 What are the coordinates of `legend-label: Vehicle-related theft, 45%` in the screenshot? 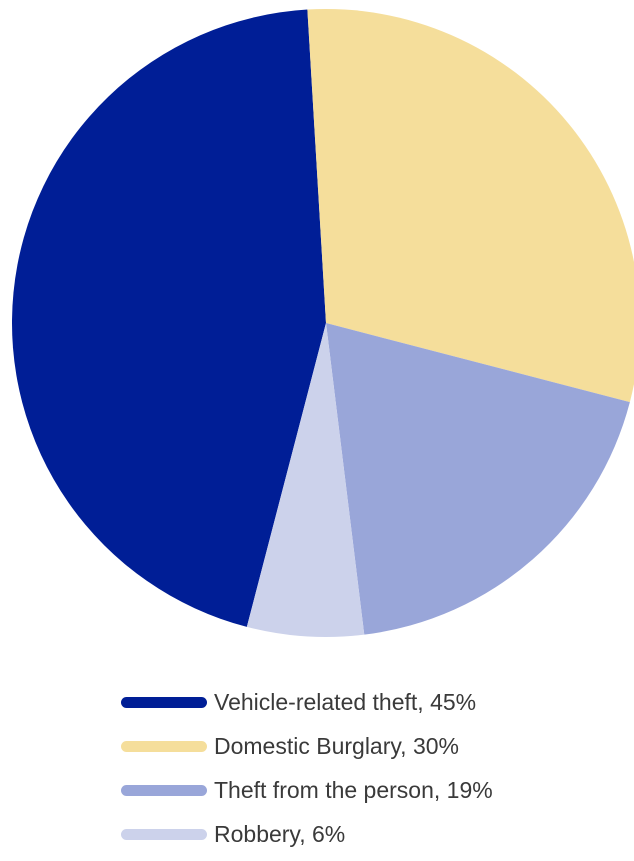 It's located at (345, 701).